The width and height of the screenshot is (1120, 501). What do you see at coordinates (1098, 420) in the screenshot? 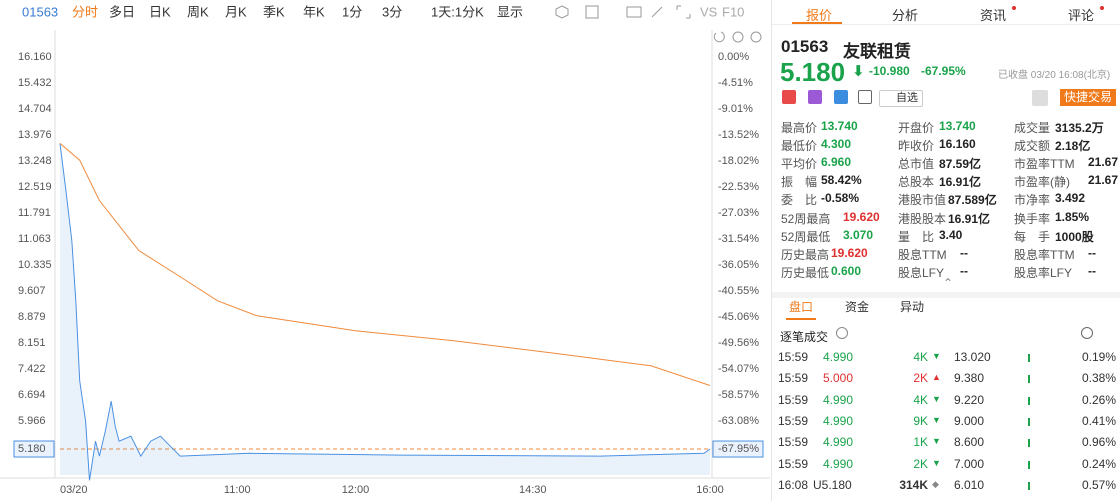
I see `trade-ratio: 0.41%` at bounding box center [1098, 420].